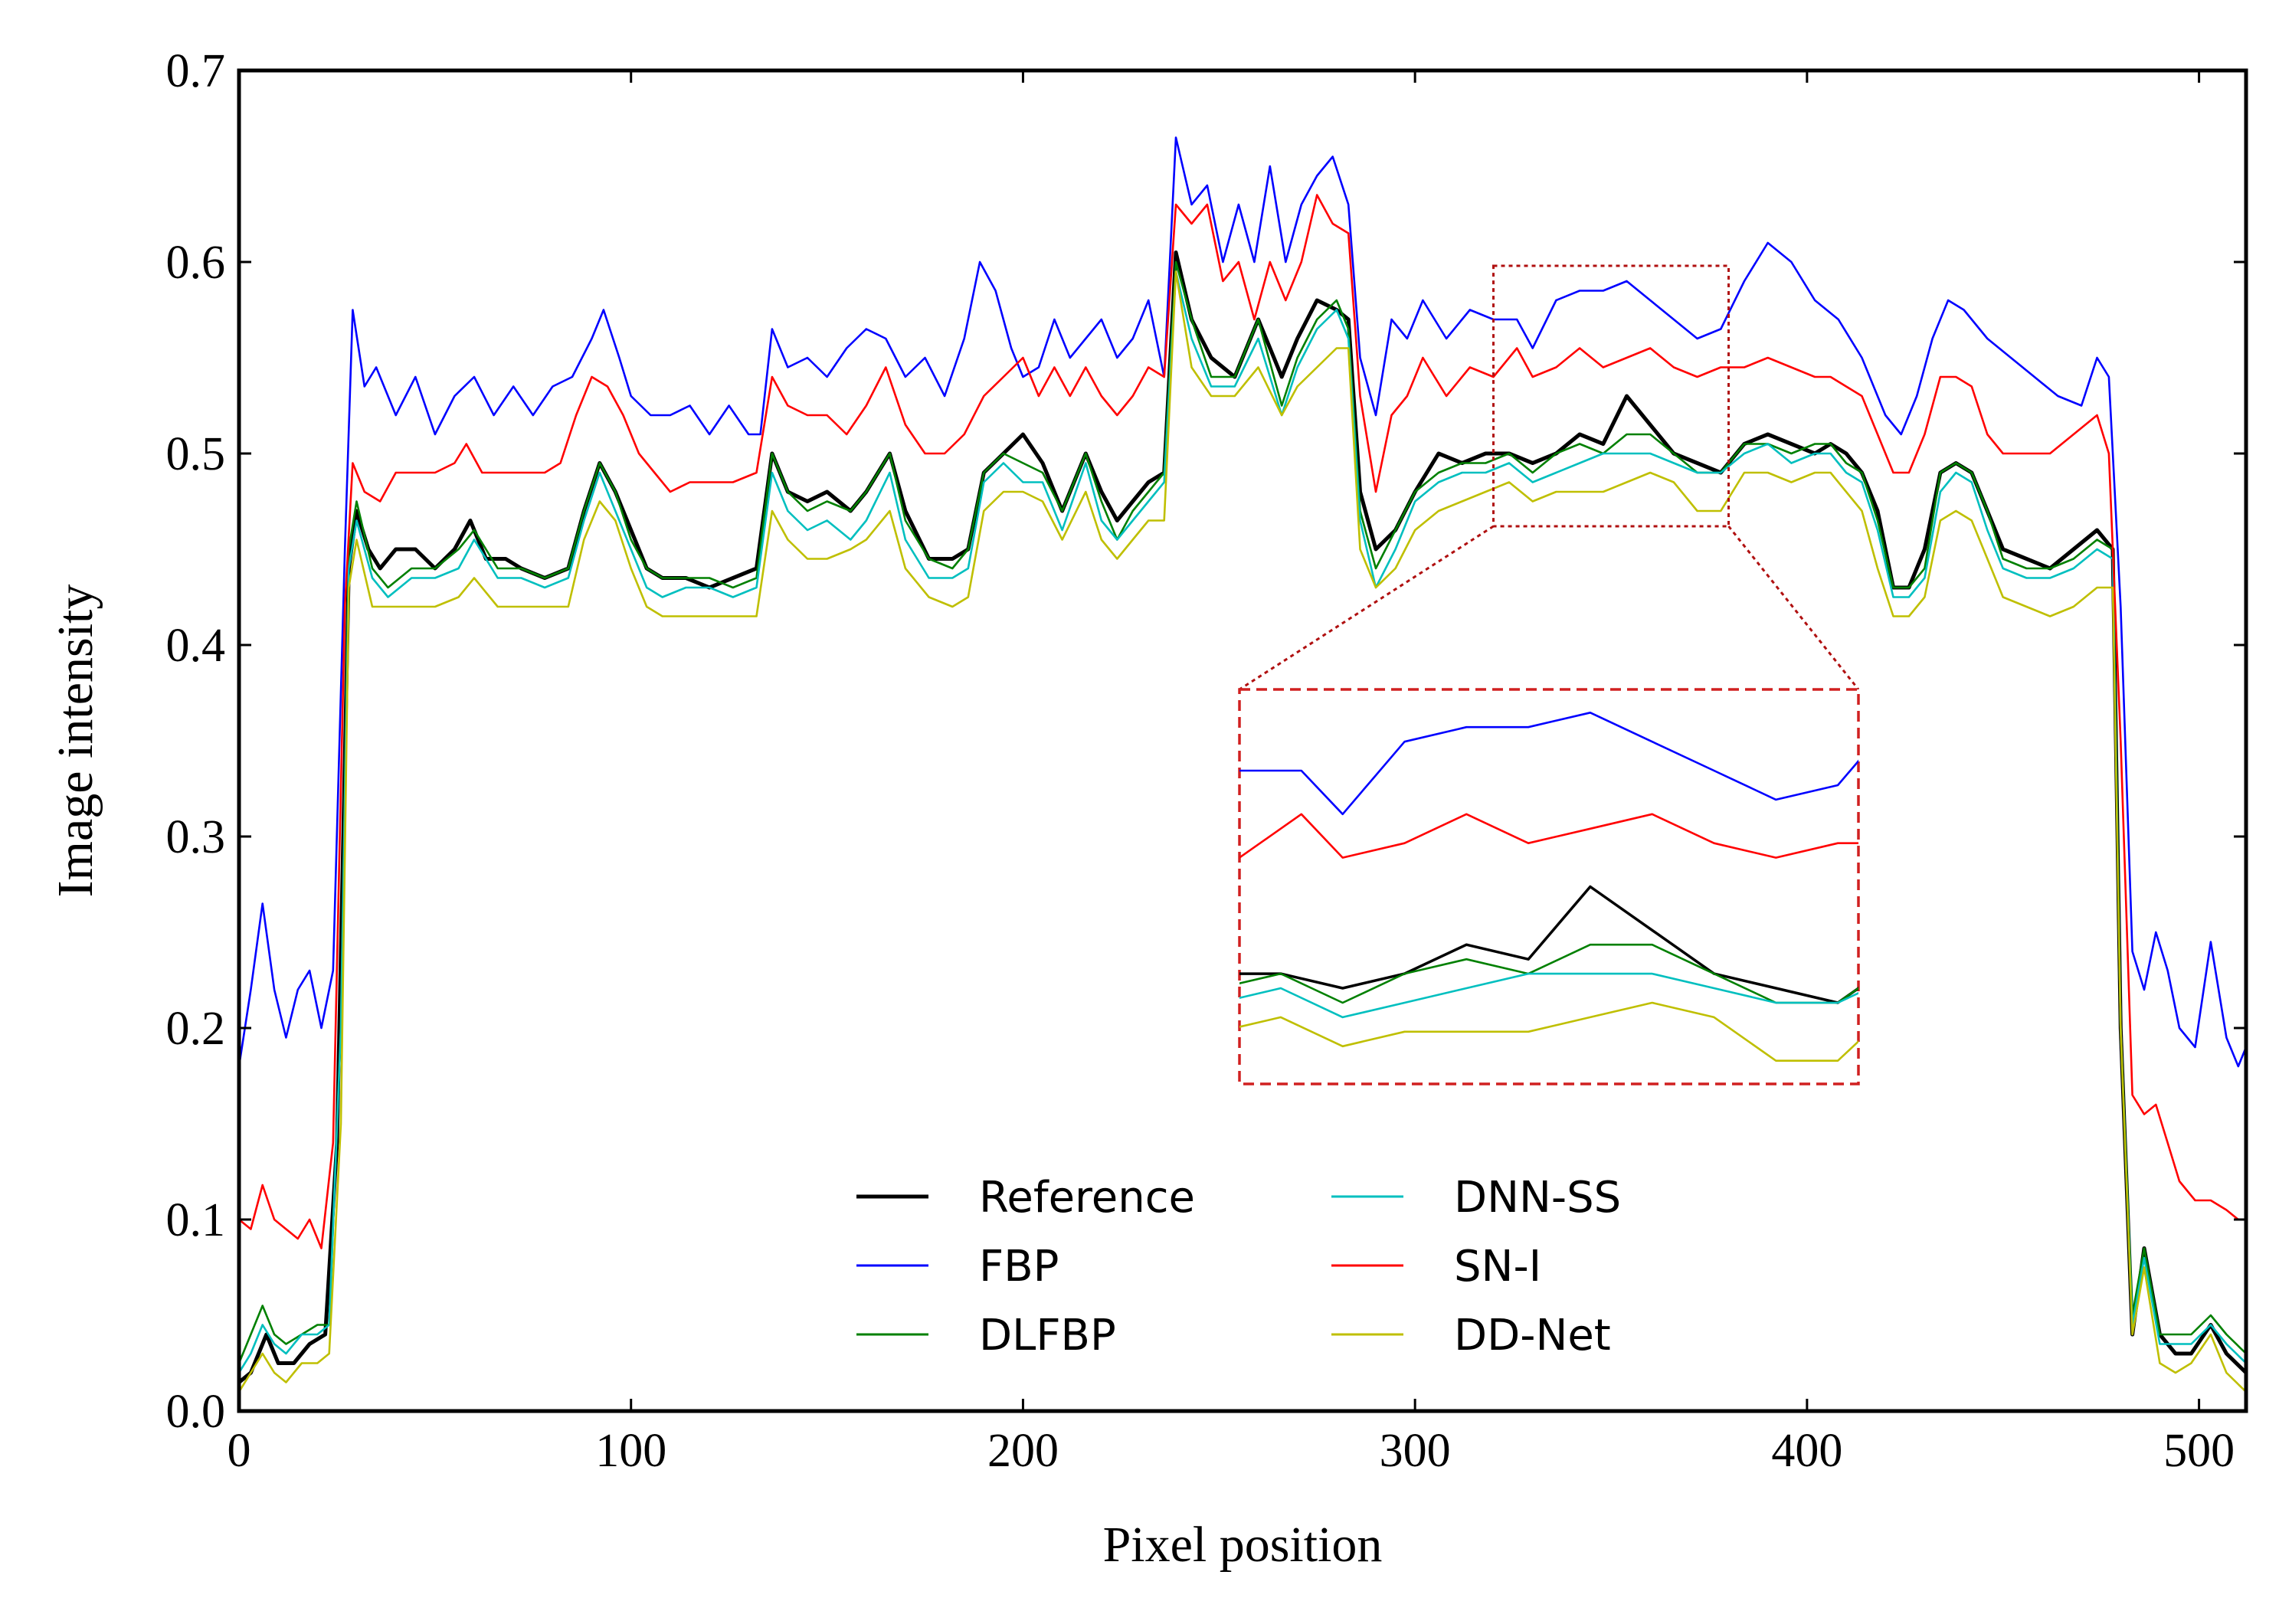 This screenshot has height=1624, width=2279. What do you see at coordinates (196, 1029) in the screenshot?
I see `y-tick-label: 0.2` at bounding box center [196, 1029].